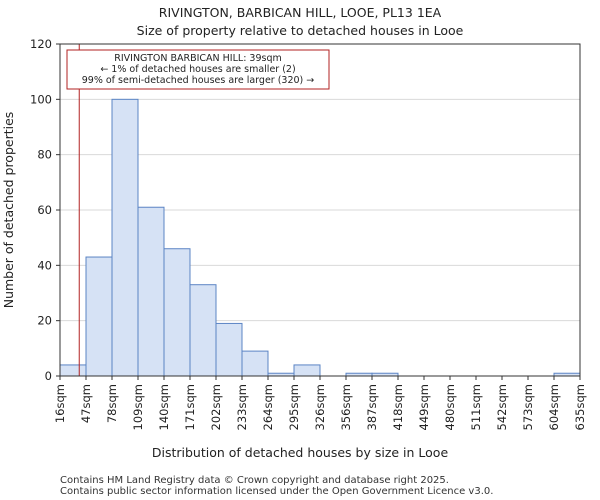 The image size is (600, 500). Describe the element at coordinates (424, 407) in the screenshot. I see `x-tick-label: 449sqm` at that location.